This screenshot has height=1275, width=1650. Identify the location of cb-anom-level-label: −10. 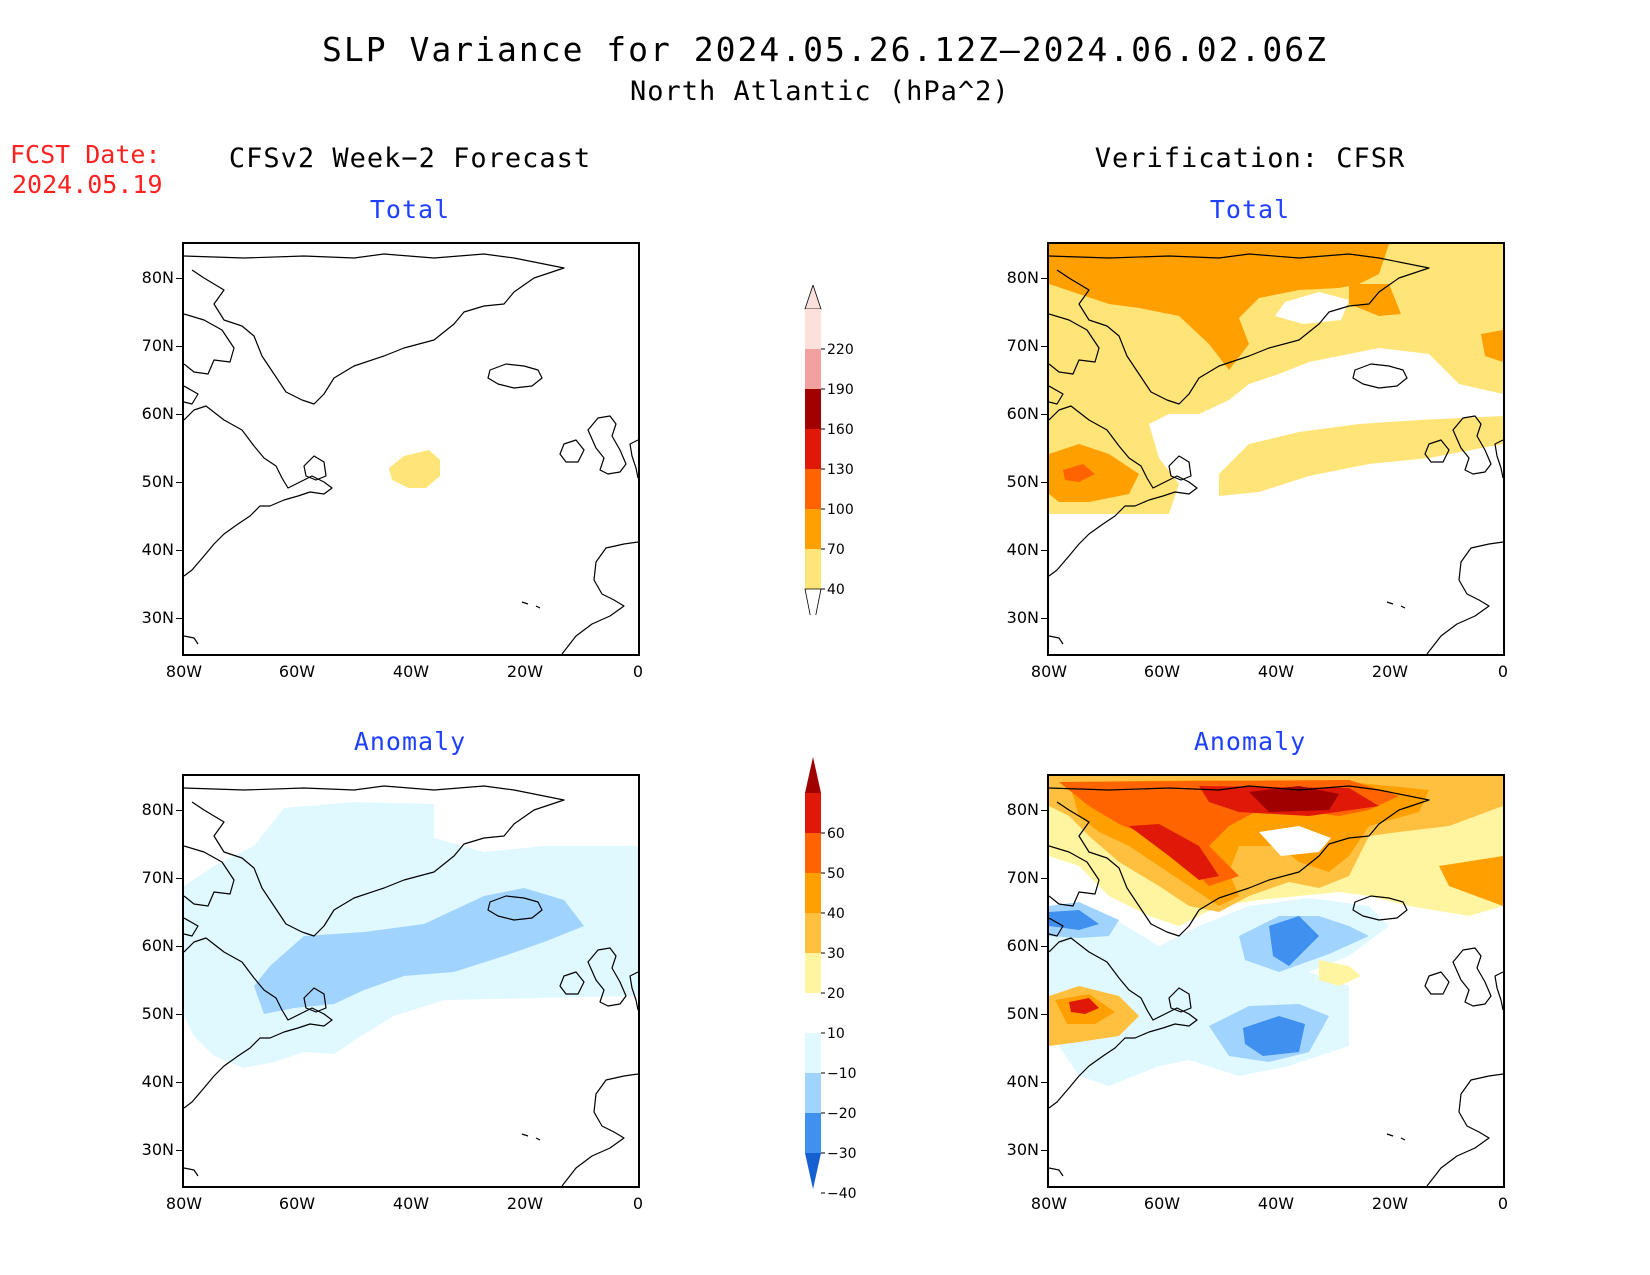
(842, 1074).